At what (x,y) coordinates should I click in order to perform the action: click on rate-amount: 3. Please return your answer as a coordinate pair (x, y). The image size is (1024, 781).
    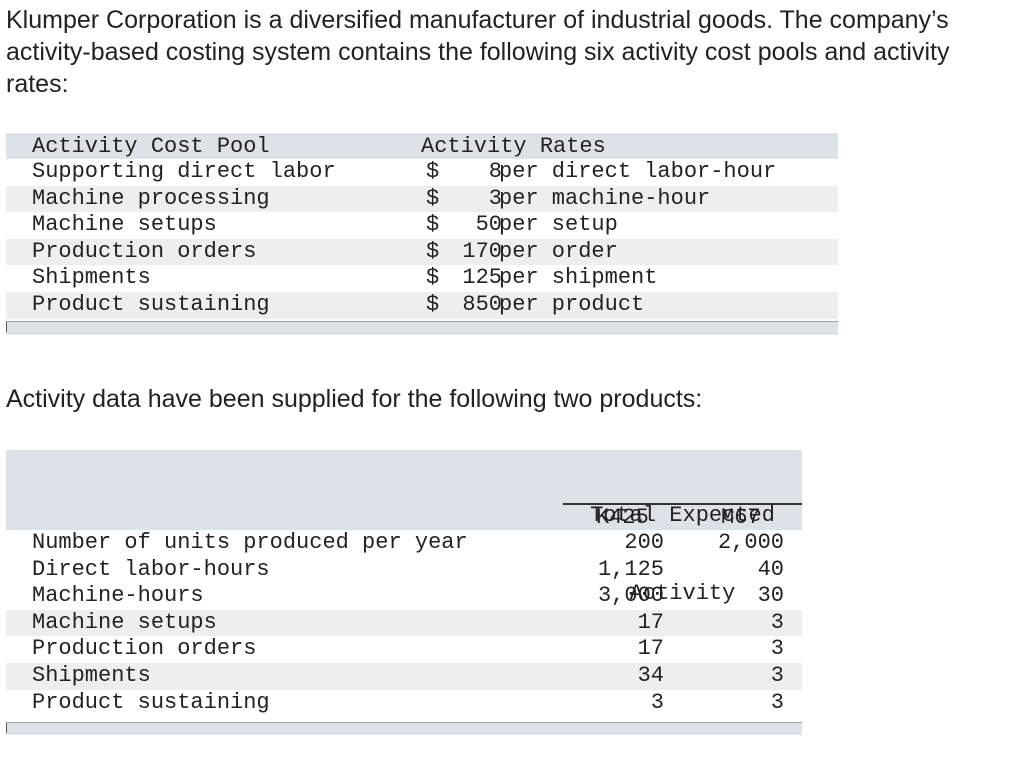
    Looking at the image, I should click on (495, 198).